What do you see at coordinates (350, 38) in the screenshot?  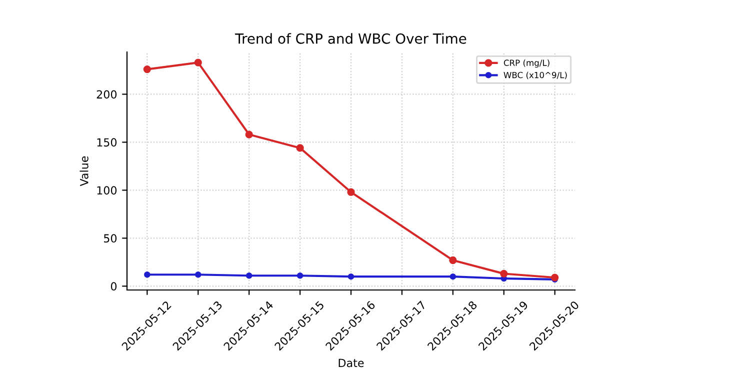 I see `chart-title: Trend of CRP and WBC Over Time` at bounding box center [350, 38].